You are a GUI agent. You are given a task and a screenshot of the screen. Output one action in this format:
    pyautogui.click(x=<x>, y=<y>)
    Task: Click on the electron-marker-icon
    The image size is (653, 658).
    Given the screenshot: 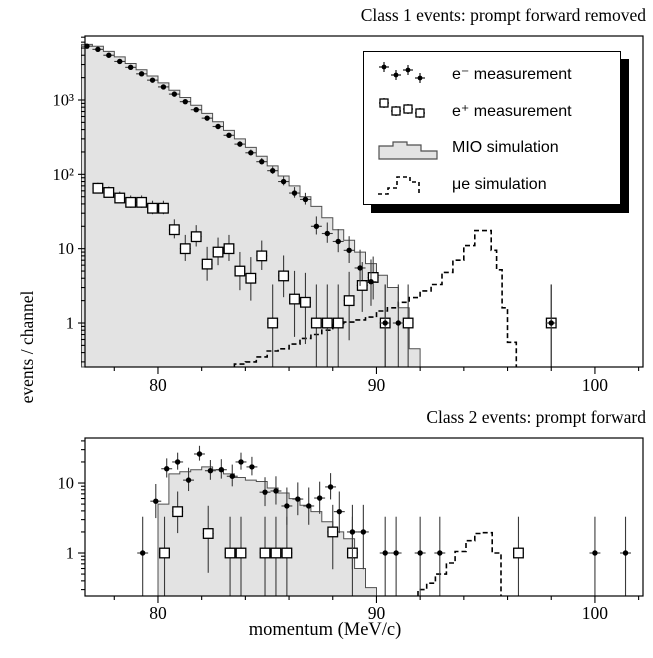 What is the action you would take?
    pyautogui.click(x=408, y=74)
    